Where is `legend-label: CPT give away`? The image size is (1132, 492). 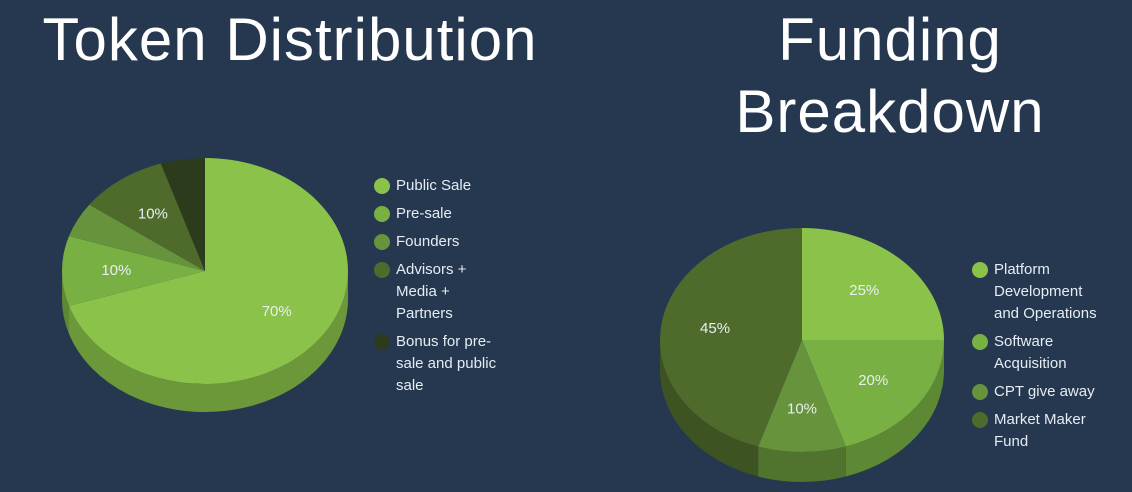
legend-label: CPT give away is located at coordinates (1044, 391).